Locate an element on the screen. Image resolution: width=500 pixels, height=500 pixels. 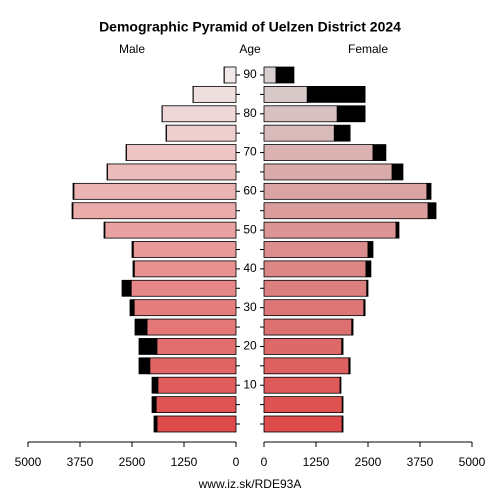
footer: www.iz.sk/RDE93A is located at coordinates (250, 484).